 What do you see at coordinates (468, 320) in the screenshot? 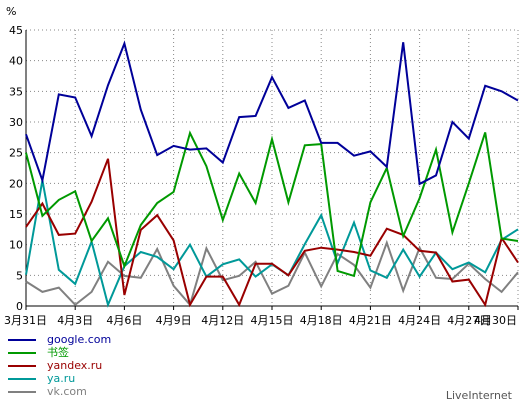
I see `x-tick-label: 4月27日` at bounding box center [468, 320].